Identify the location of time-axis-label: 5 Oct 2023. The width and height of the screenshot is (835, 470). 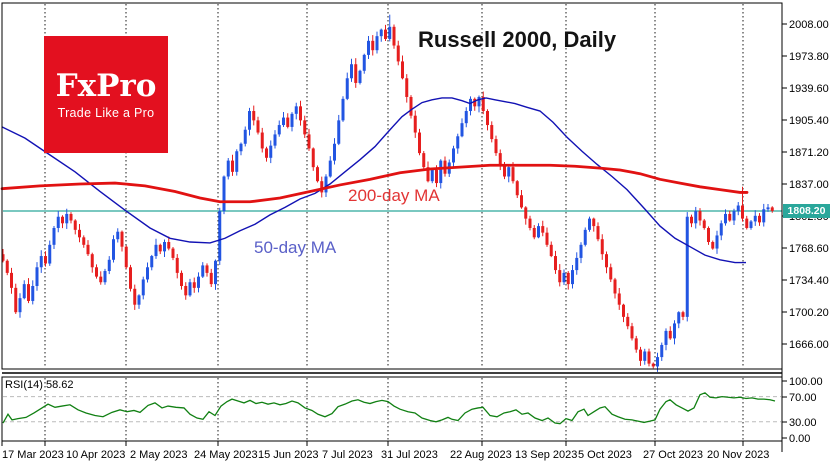
(605, 455).